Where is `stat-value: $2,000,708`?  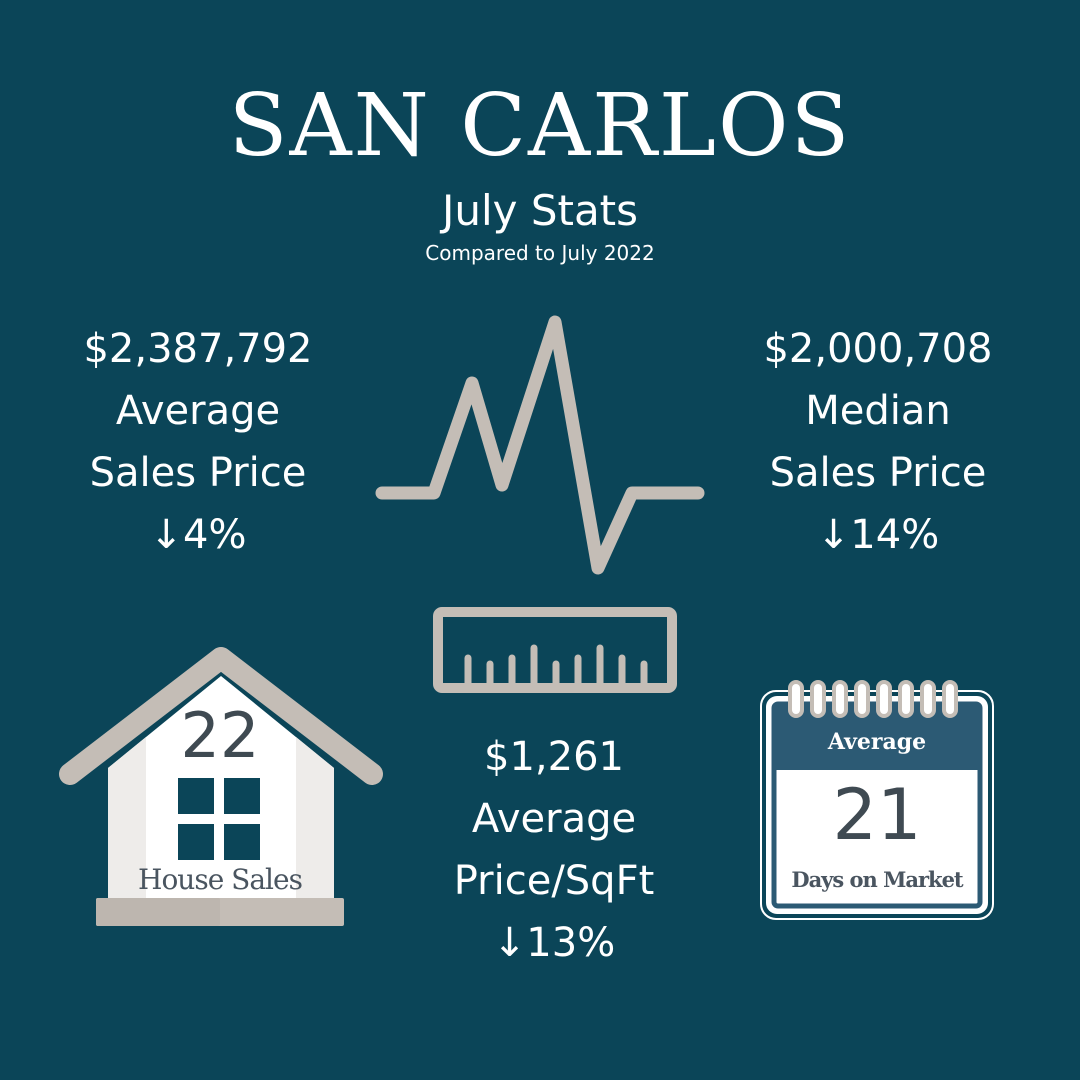 stat-value: $2,000,708 is located at coordinates (878, 349).